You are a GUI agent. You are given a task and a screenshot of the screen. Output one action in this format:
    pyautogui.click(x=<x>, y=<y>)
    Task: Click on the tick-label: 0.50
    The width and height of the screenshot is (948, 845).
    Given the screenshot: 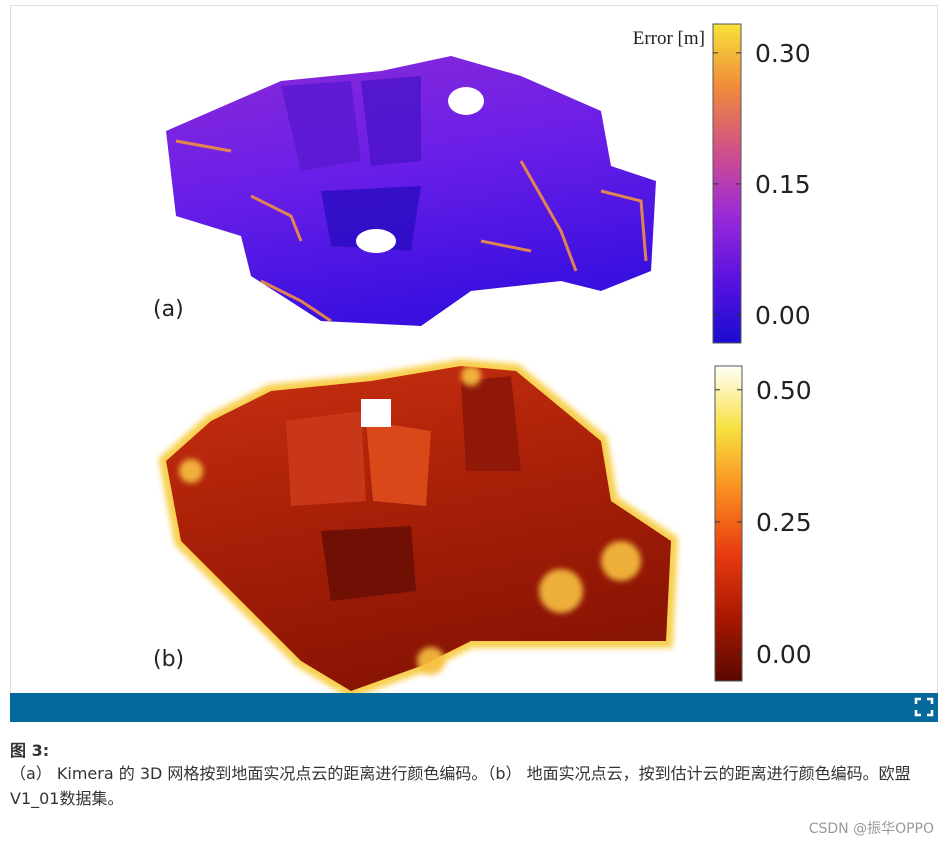 What is the action you would take?
    pyautogui.click(x=784, y=390)
    